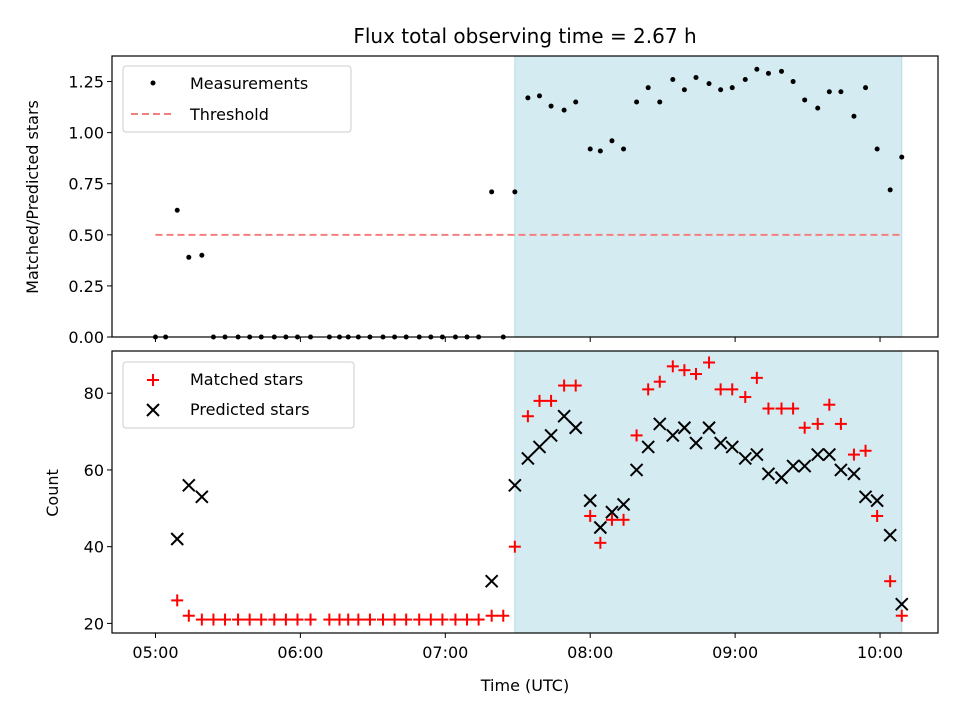  What do you see at coordinates (94, 393) in the screenshot?
I see `bot-ytick-label: 80` at bounding box center [94, 393].